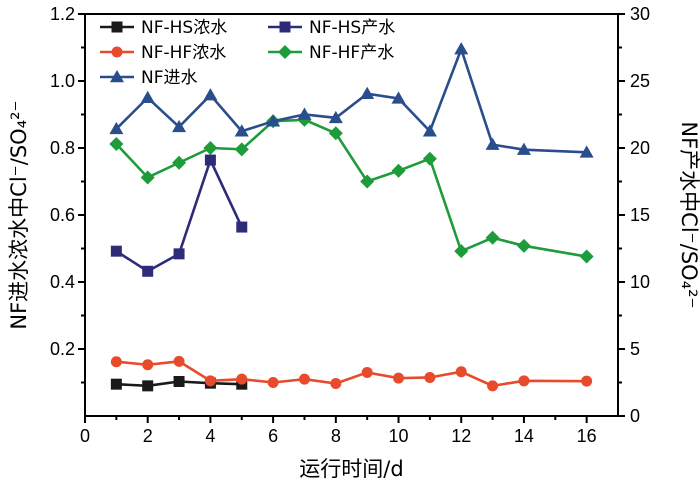 This screenshot has width=700, height=493. Describe the element at coordinates (640, 14) in the screenshot. I see `y-right-tick-label: 30` at that location.